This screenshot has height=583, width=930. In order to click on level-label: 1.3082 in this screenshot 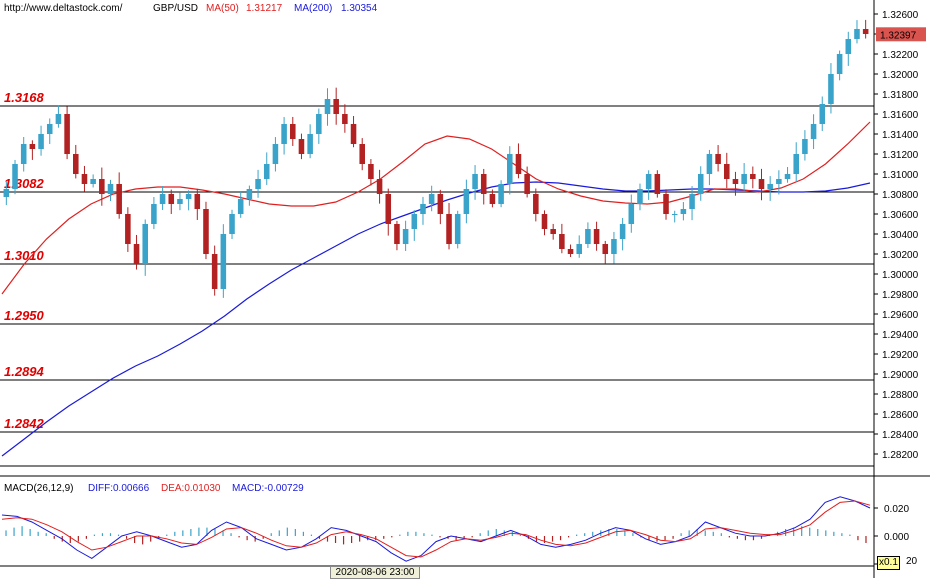, I will do `click(24, 183)`.